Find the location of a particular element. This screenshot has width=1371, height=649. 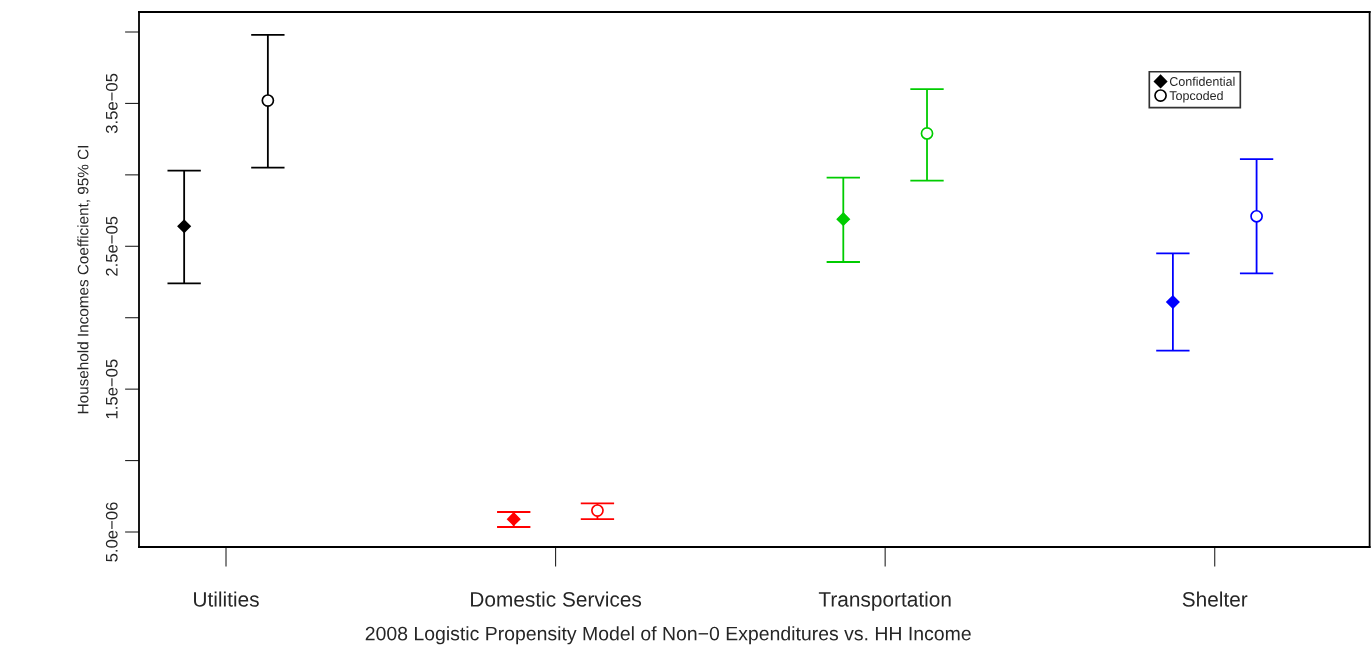

y-tick-label: 1.5e−05 is located at coordinates (111, 389).